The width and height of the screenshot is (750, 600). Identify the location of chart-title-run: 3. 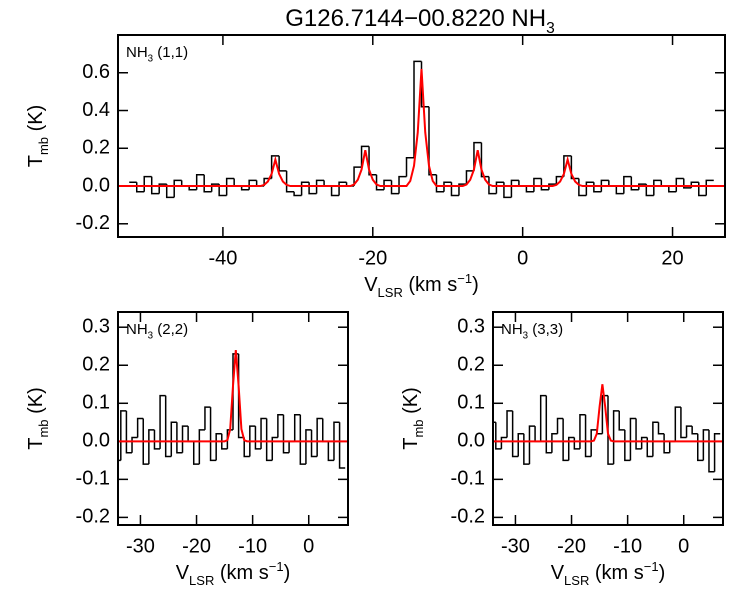
(550, 28).